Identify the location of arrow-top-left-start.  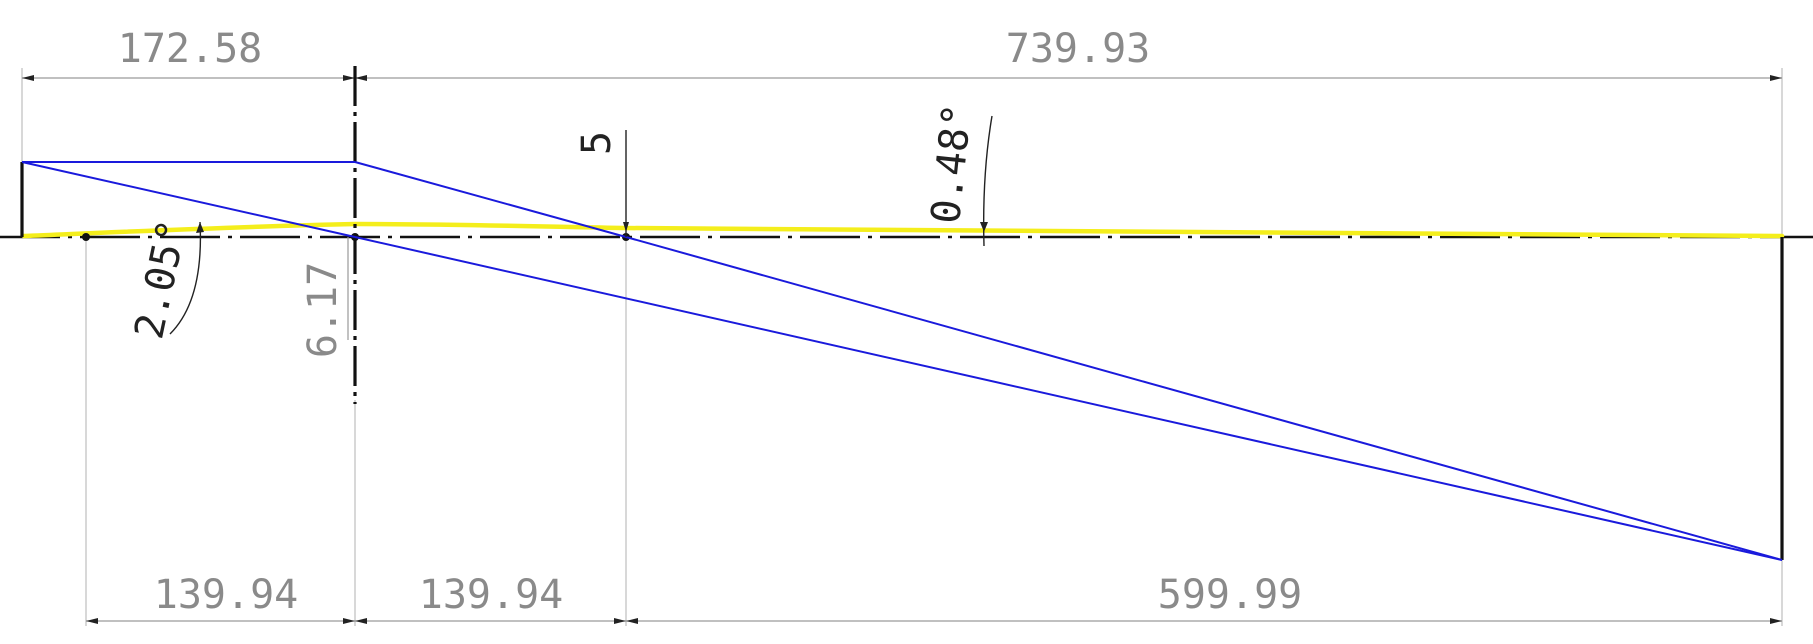
(28, 78).